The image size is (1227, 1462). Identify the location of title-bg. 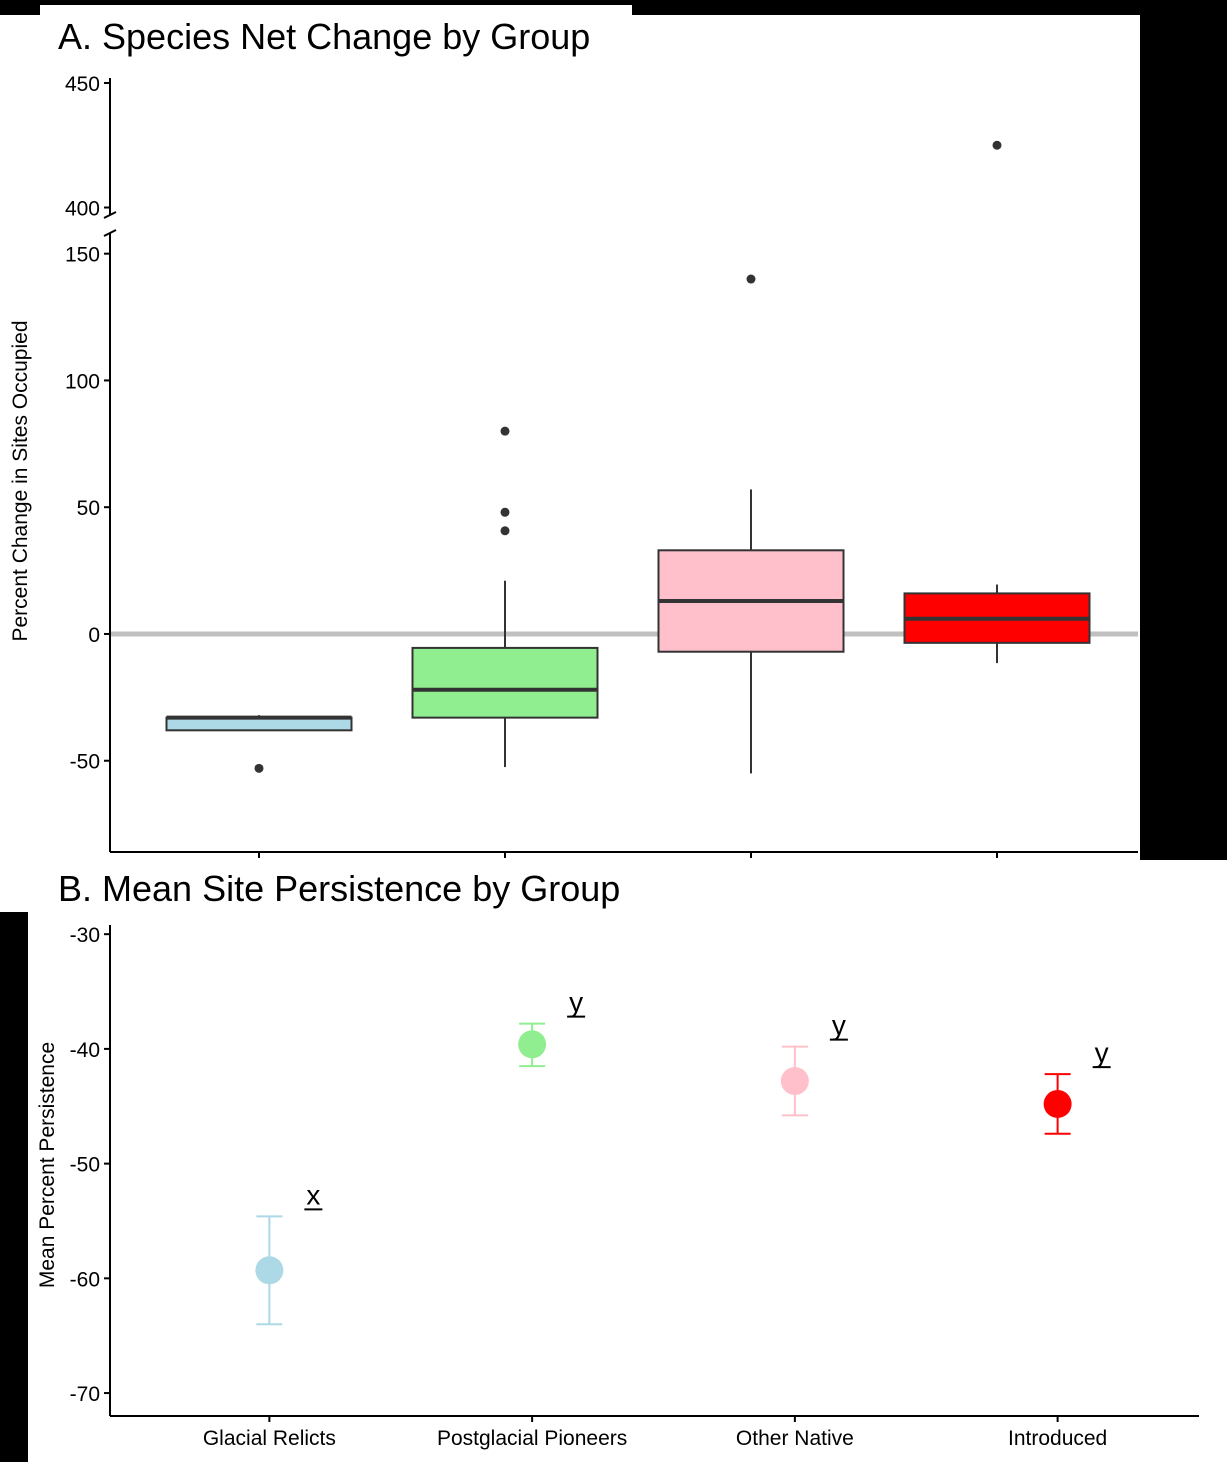
(336, 11).